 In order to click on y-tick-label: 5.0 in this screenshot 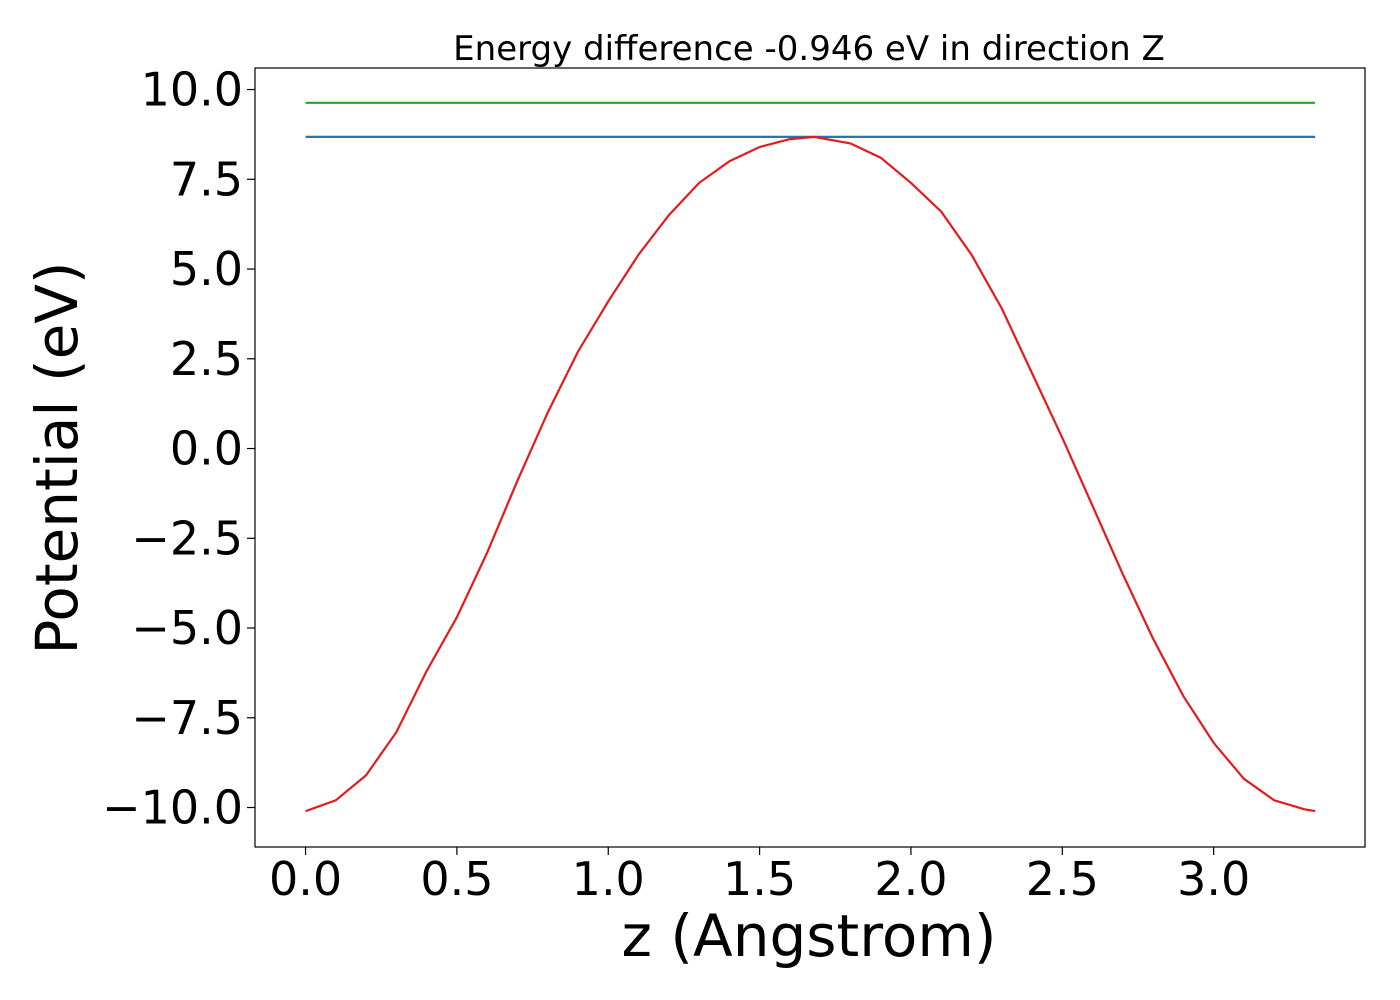, I will do `click(206, 269)`.